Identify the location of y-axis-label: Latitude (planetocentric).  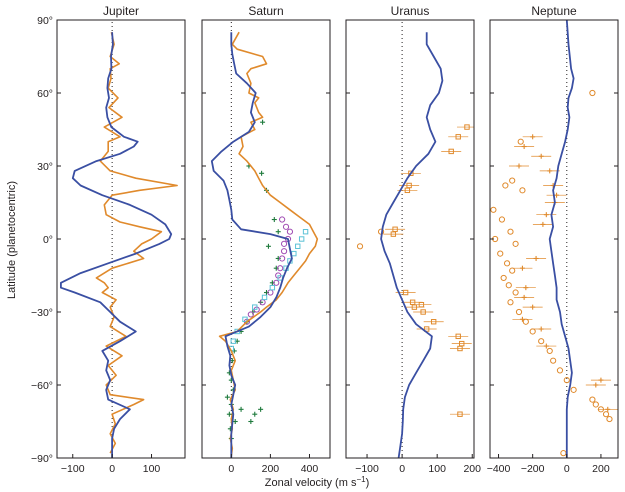
(12, 240).